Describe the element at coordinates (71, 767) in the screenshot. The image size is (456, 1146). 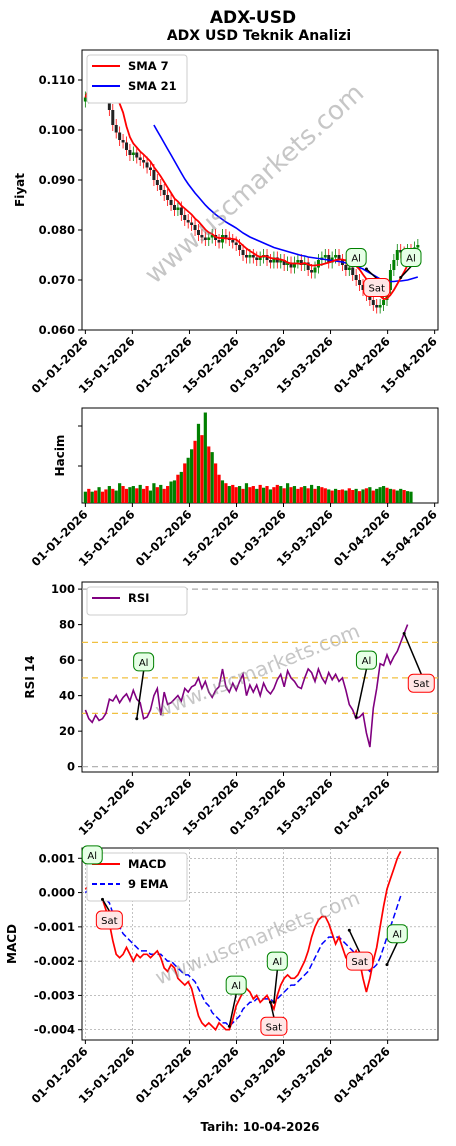
I see `rsi-ytick-label: 0` at that location.